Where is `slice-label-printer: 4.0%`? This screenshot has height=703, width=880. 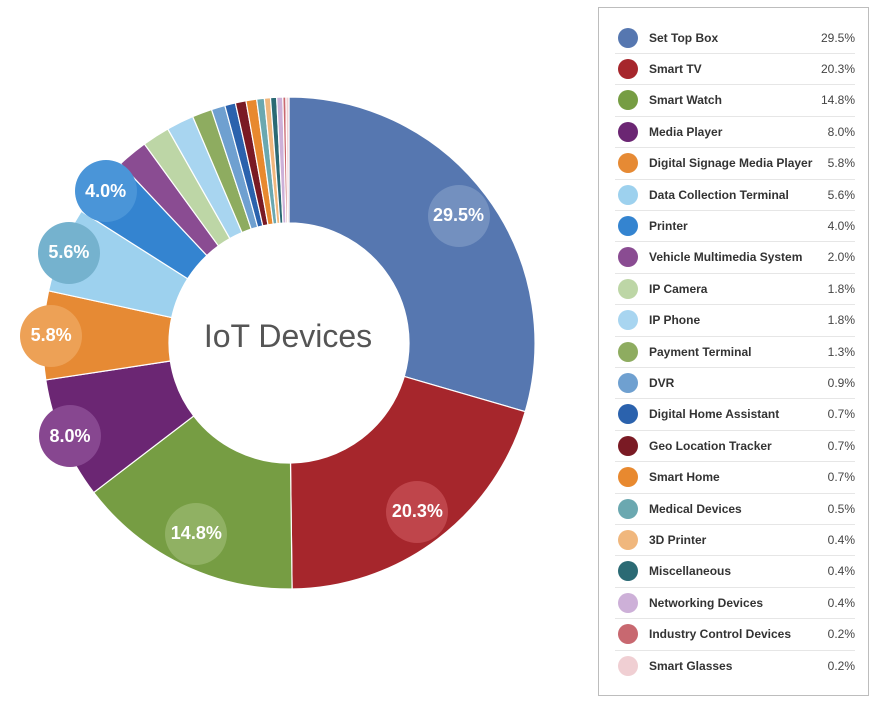 slice-label-printer: 4.0% is located at coordinates (105, 191).